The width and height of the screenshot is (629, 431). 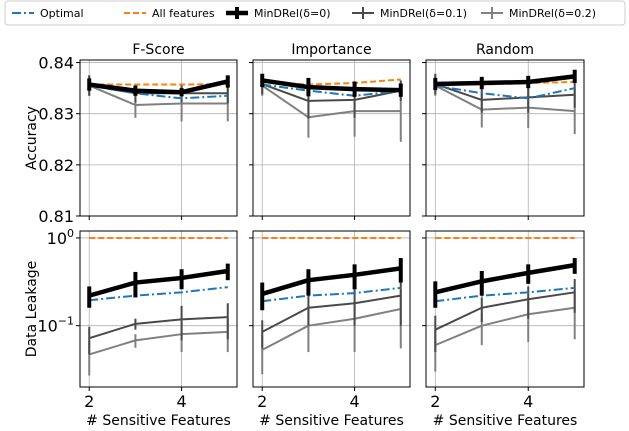 What do you see at coordinates (32, 138) in the screenshot?
I see `y-axis-label-0: Accuracy` at bounding box center [32, 138].